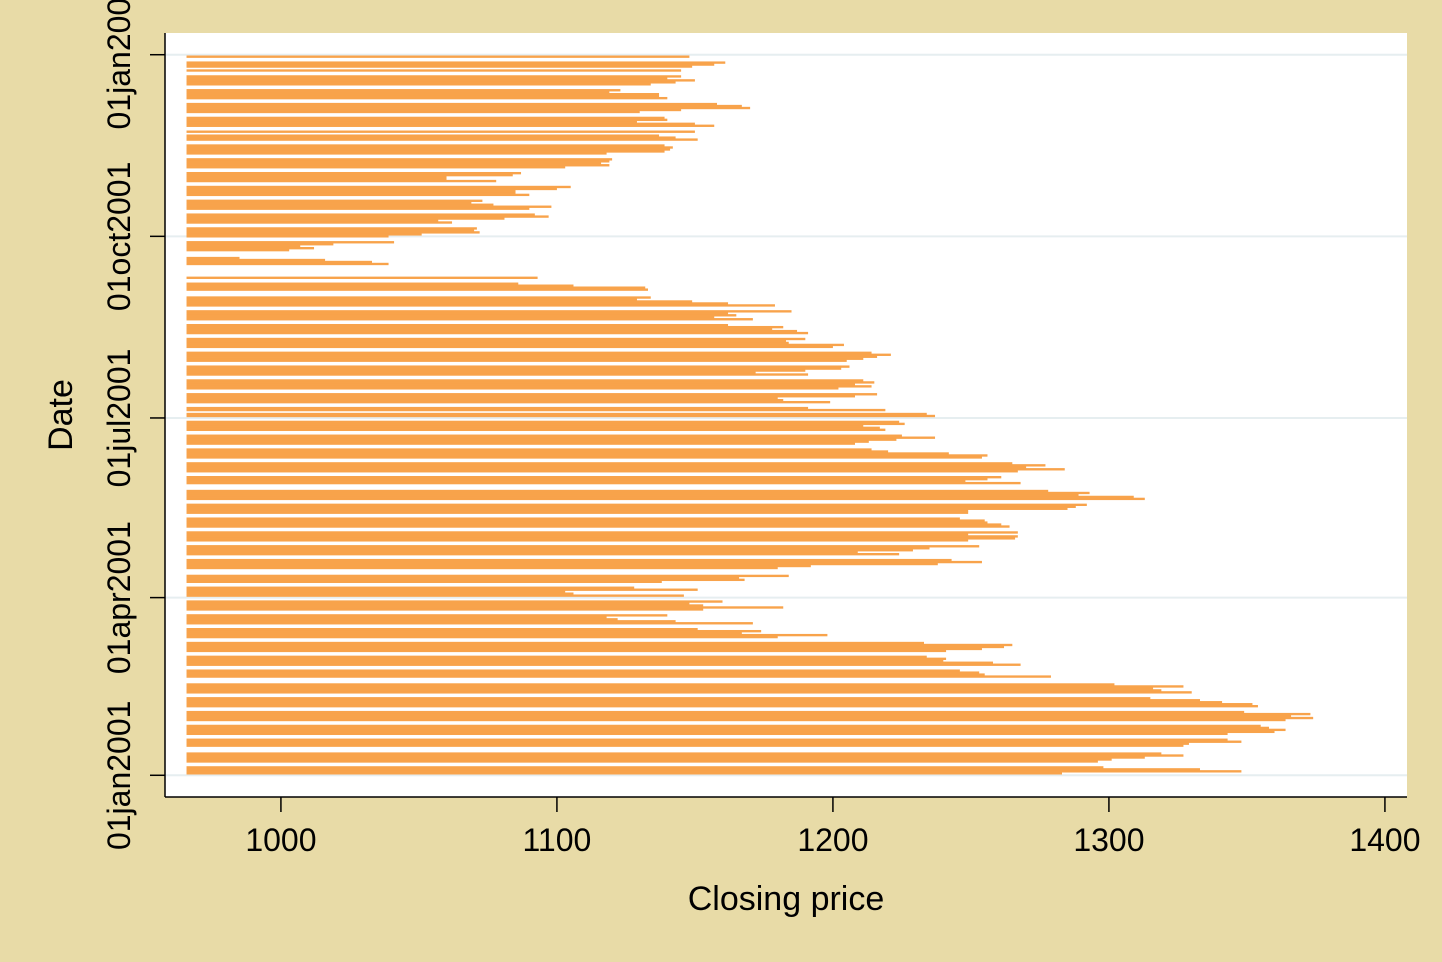  I want to click on x-axis-title: Closing price, so click(786, 899).